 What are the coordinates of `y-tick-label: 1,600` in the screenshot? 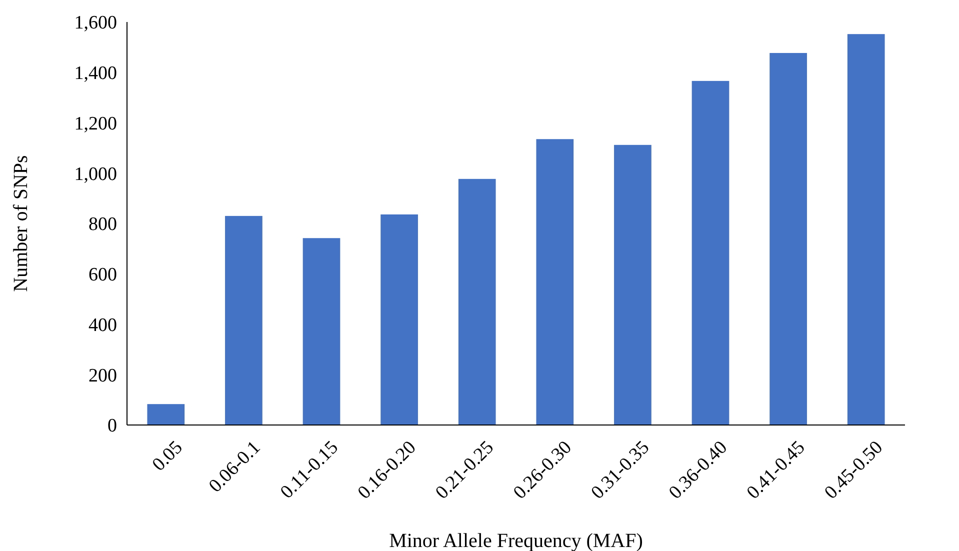 It's located at (95, 23).